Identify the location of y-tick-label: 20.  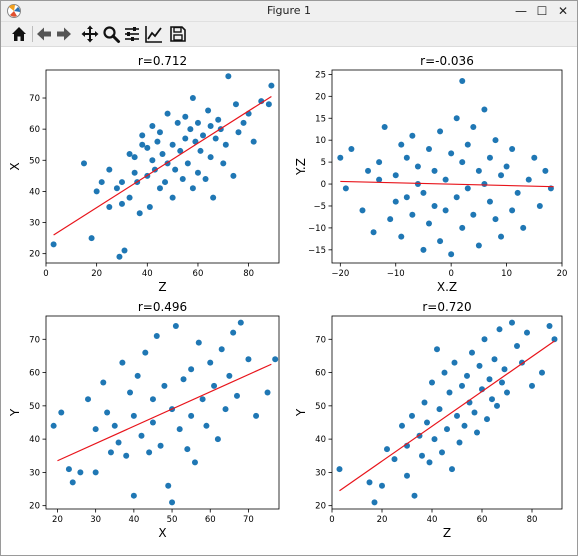
(320, 507).